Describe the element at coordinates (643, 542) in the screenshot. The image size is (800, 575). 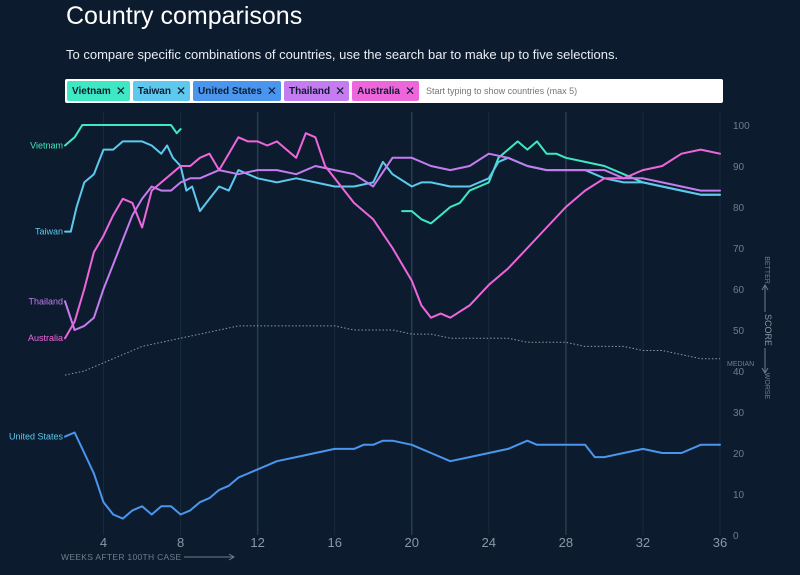
I see `x-tick-label: 32` at that location.